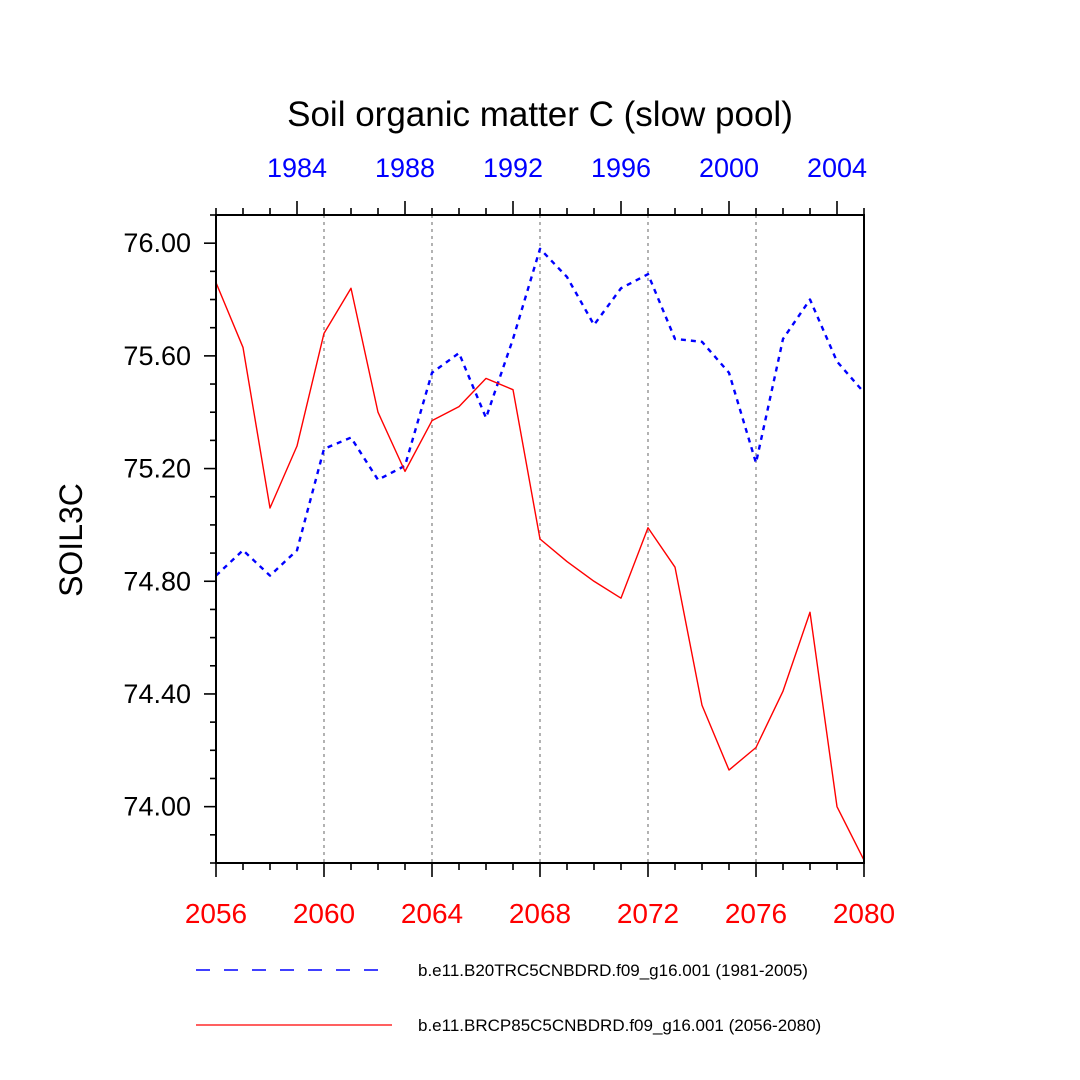  What do you see at coordinates (729, 168) in the screenshot?
I see `x-top-tick-label-2000: 2000` at bounding box center [729, 168].